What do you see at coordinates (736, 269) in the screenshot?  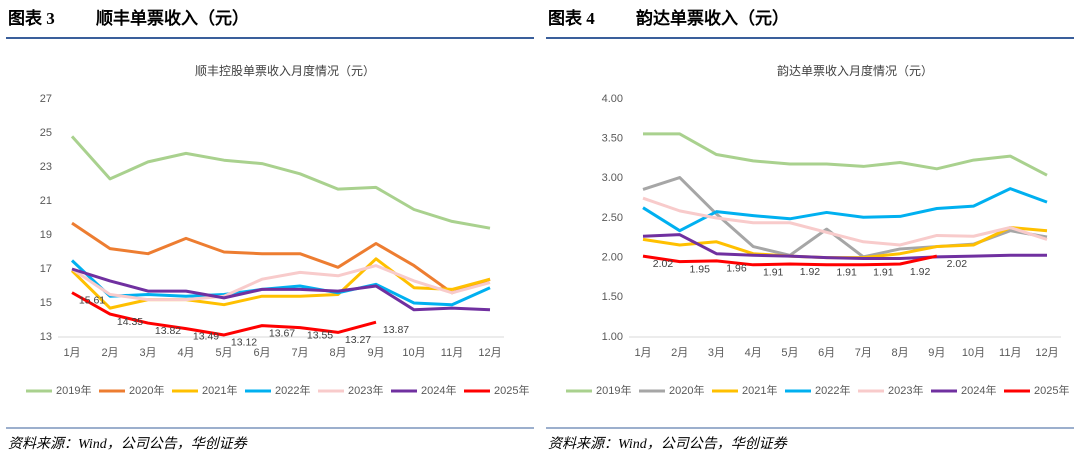 I see `data-label: 1.96` at bounding box center [736, 269].